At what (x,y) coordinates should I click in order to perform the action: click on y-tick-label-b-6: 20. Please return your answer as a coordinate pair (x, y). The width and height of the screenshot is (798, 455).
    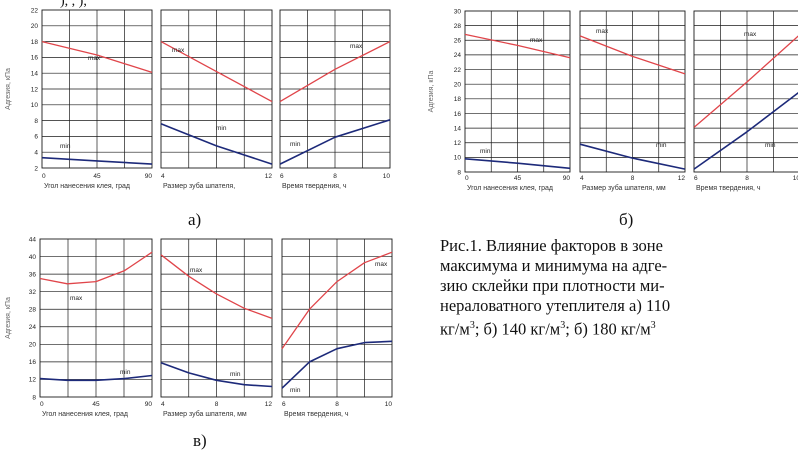
    Looking at the image, I should click on (458, 84).